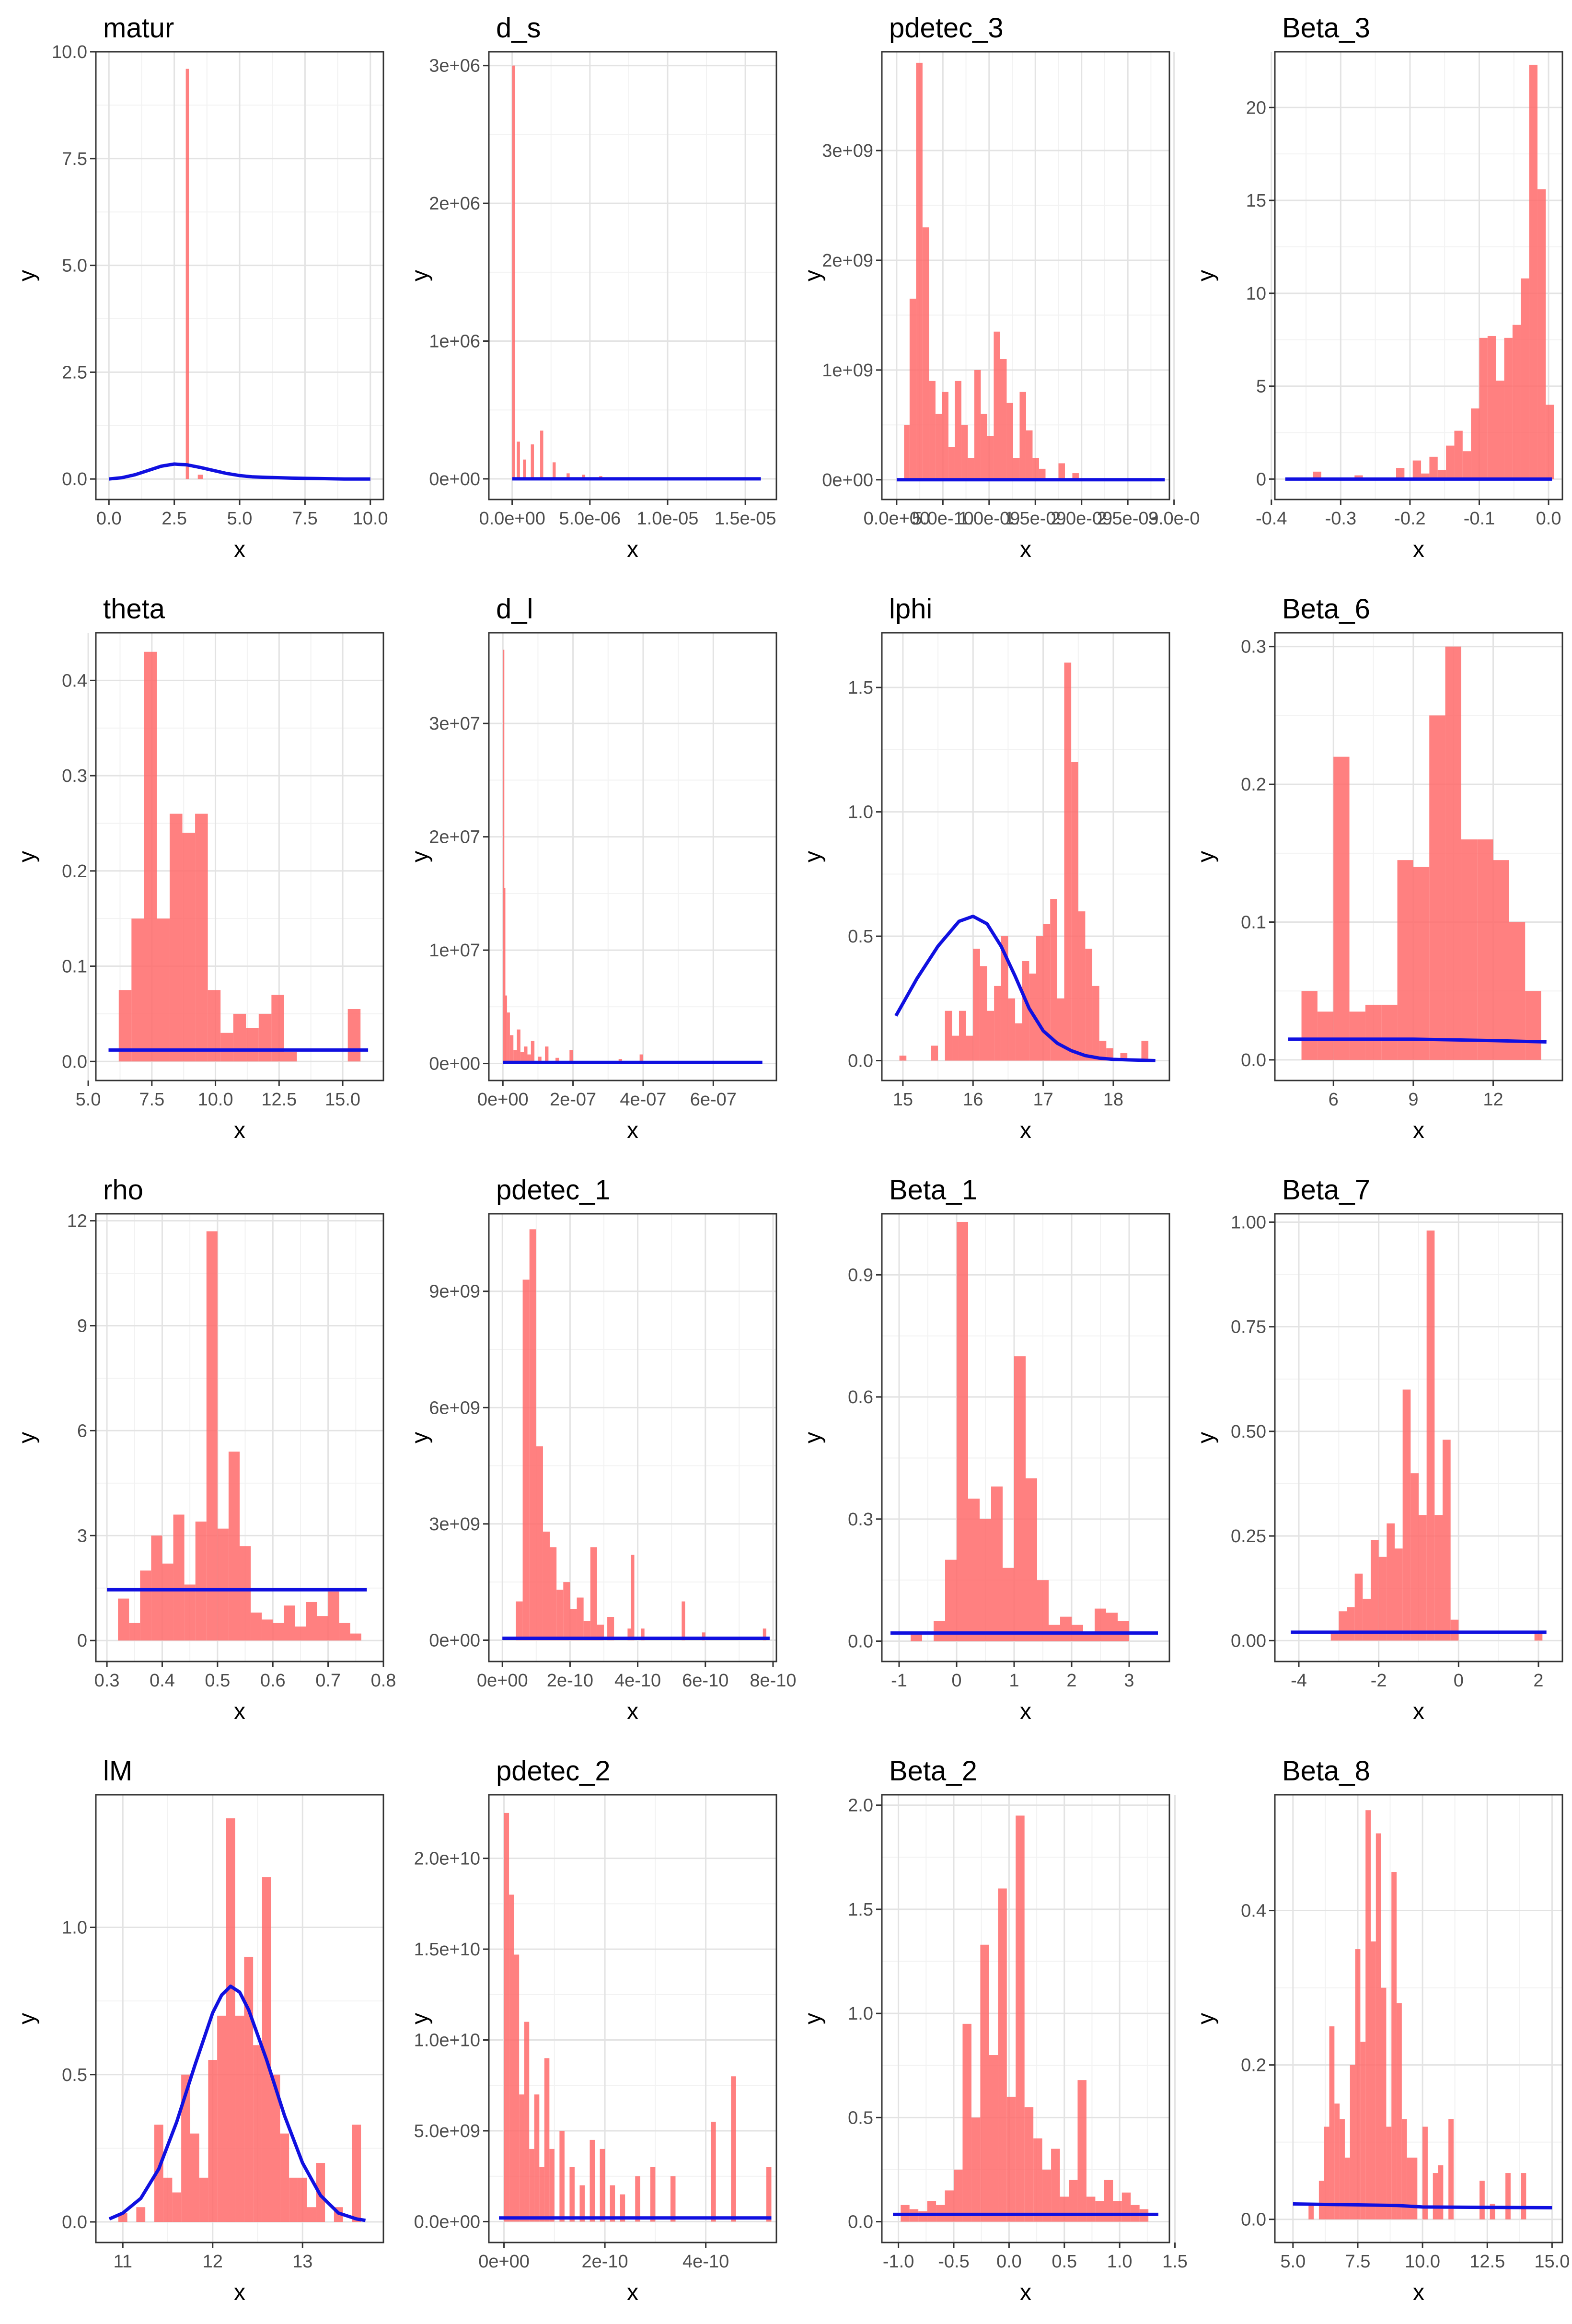 This screenshot has height=2324, width=1572. What do you see at coordinates (1175, 2262) in the screenshot?
I see `x-tick-label: 1.5` at bounding box center [1175, 2262].